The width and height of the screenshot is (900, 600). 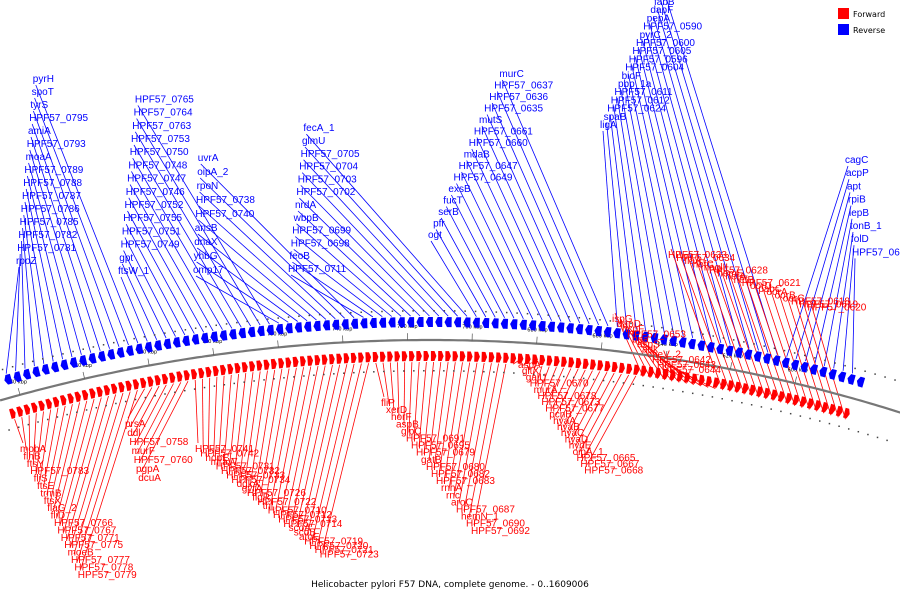 I want to click on gene-label: glmU, so click(x=313, y=141).